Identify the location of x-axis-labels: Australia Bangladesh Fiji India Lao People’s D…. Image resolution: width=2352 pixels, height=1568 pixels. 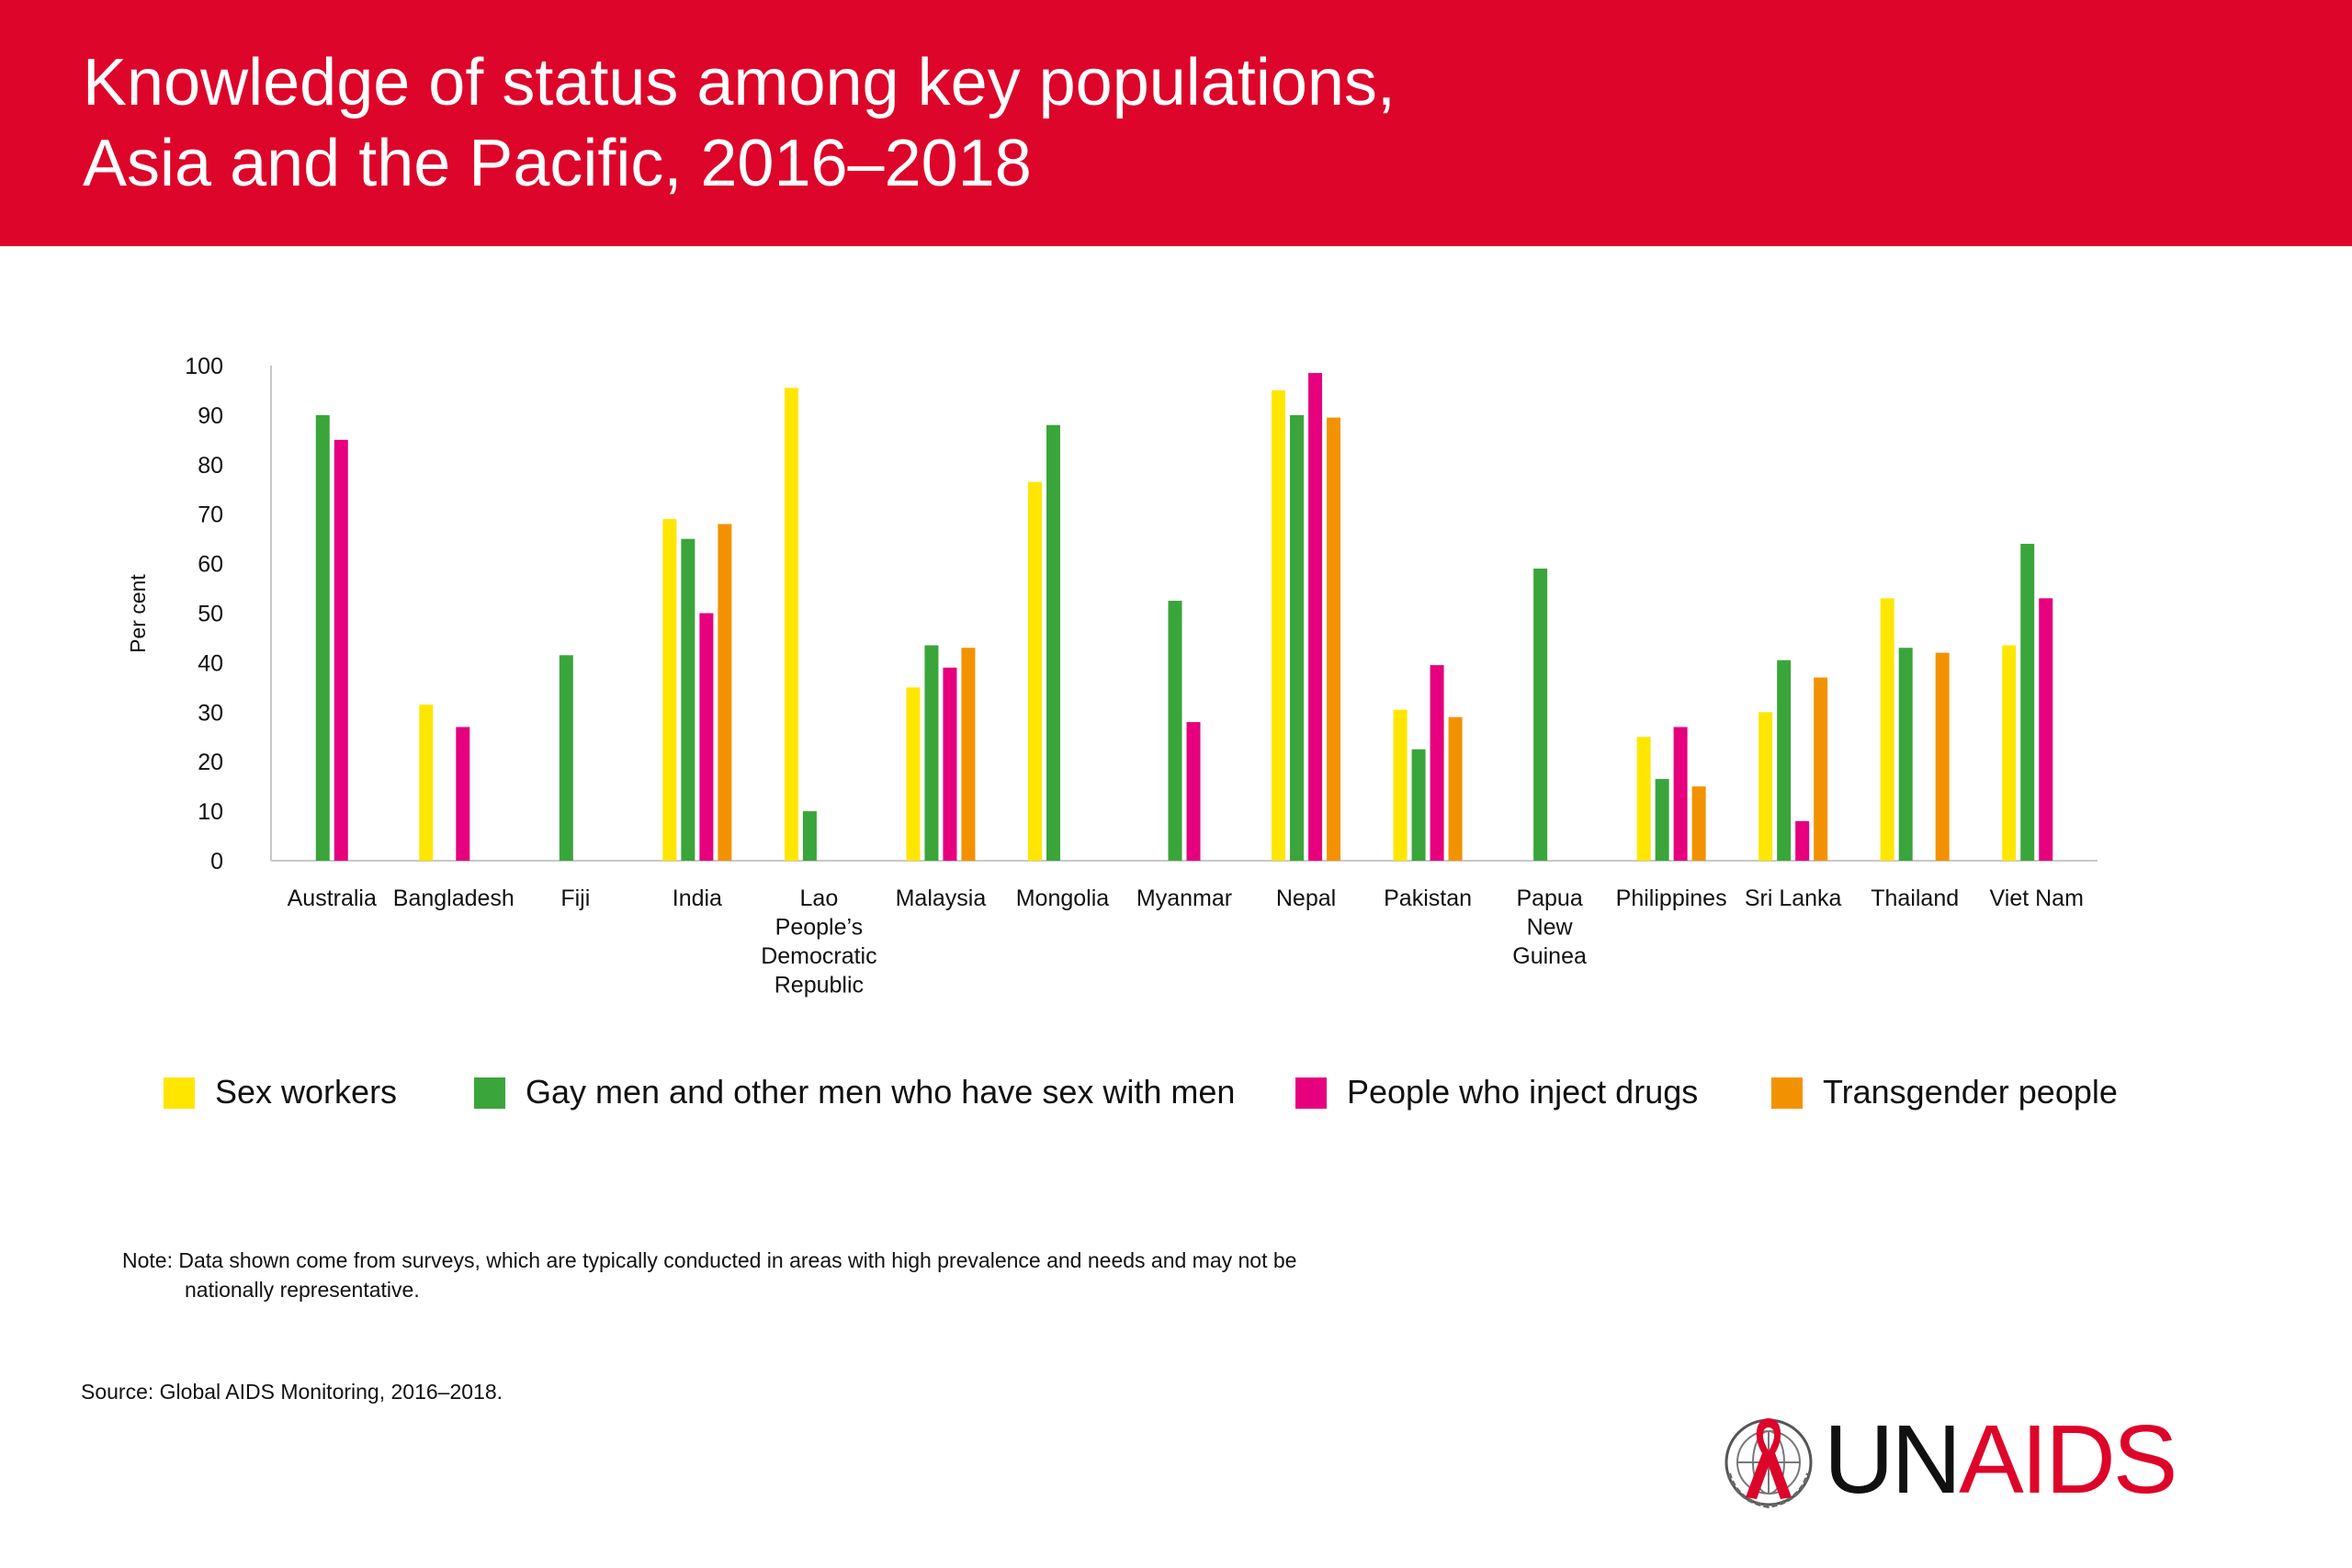
(1186, 942).